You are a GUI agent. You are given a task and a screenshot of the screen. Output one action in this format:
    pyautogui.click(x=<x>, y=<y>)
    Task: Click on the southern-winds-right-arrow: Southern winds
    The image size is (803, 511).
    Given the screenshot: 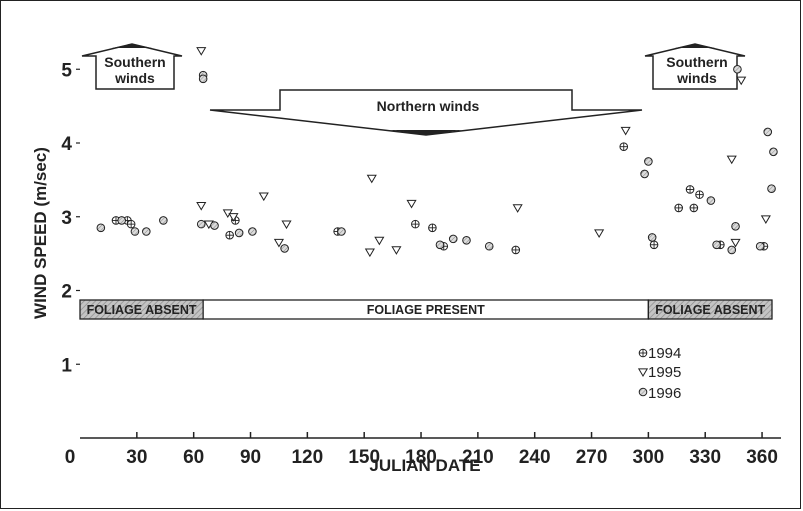 What is the action you would take?
    pyautogui.click(x=695, y=66)
    